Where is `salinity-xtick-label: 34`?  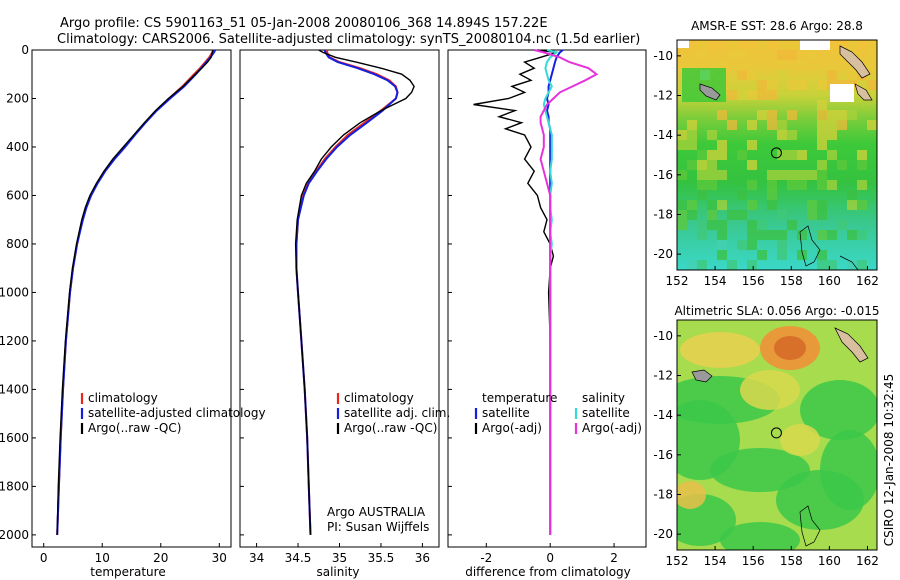 salinity-xtick-label: 34 is located at coordinates (256, 558).